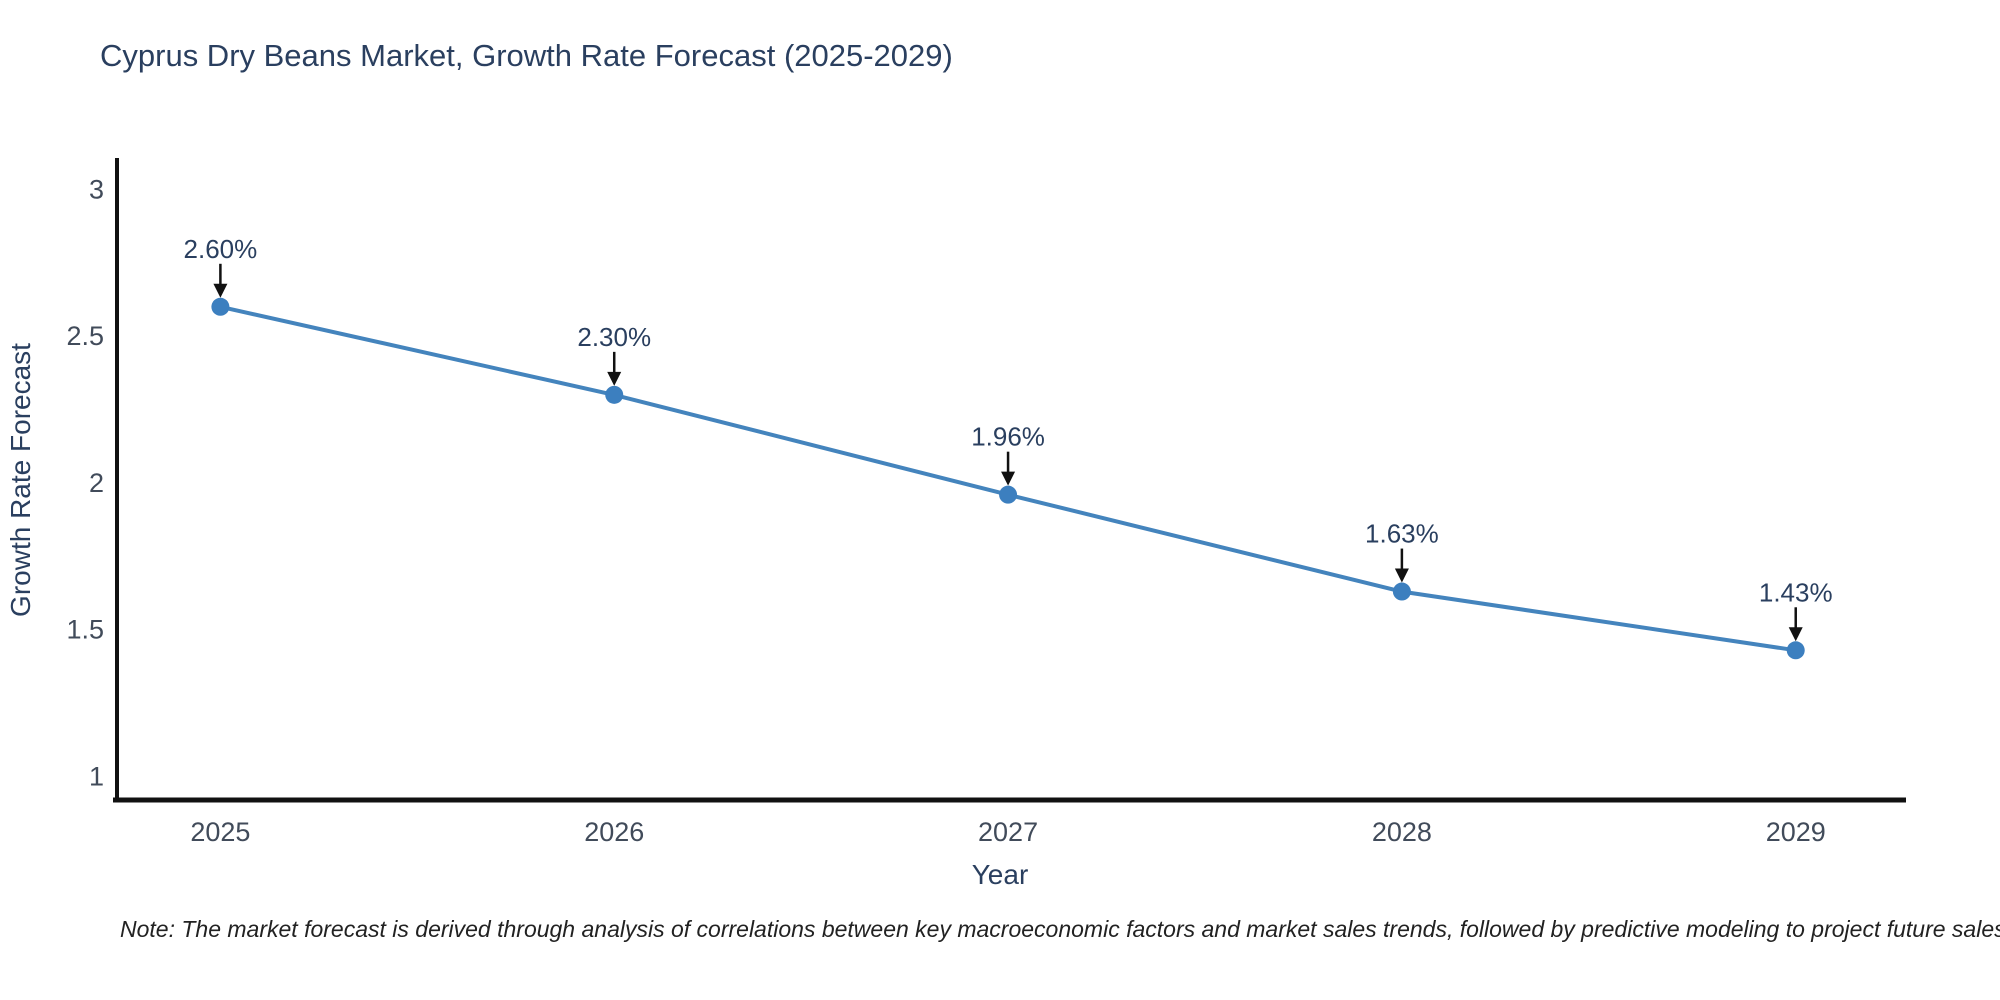 The width and height of the screenshot is (2000, 1000). I want to click on x-tick-label: 2028, so click(1402, 832).